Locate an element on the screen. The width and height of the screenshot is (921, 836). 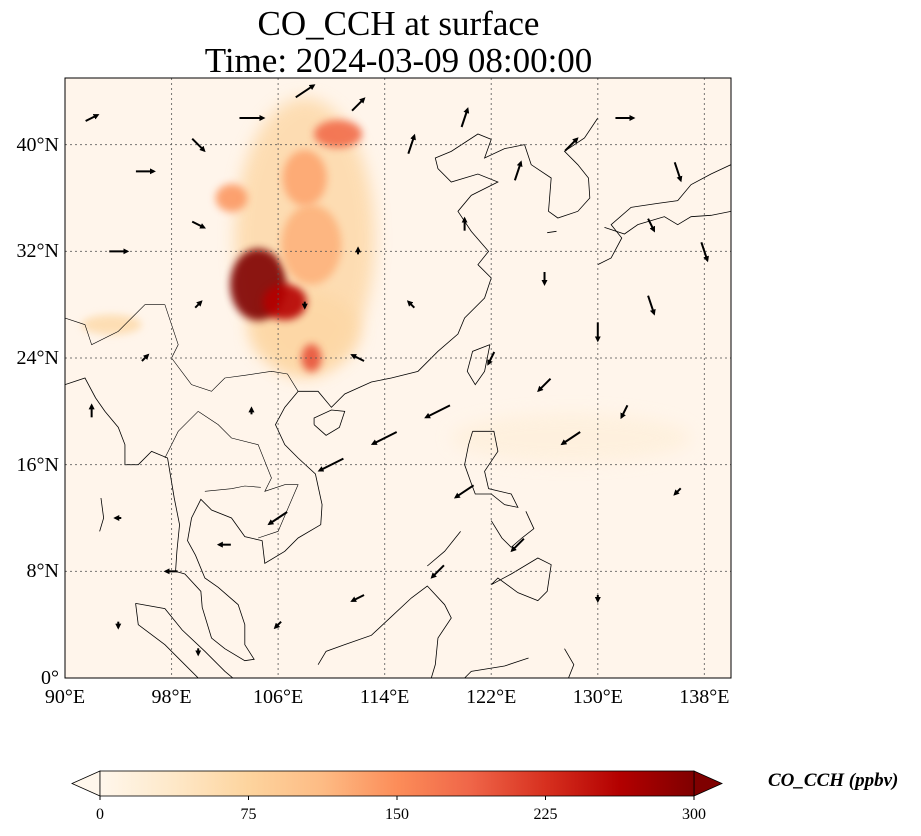
lat-tick-label: 24°N is located at coordinates (37, 358).